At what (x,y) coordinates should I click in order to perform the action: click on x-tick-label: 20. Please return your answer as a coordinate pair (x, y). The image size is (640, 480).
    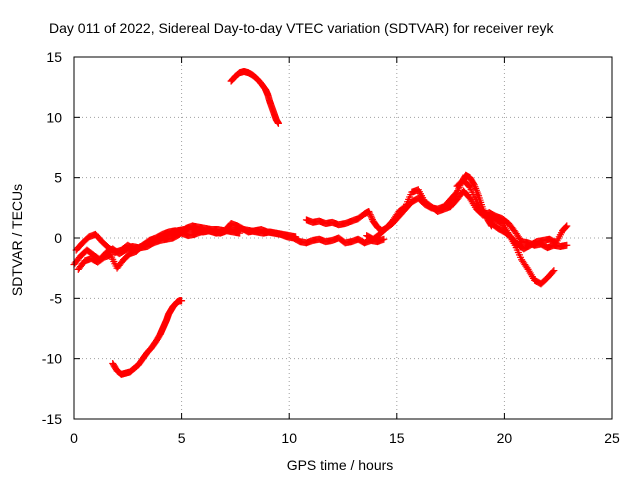
    Looking at the image, I should click on (505, 438).